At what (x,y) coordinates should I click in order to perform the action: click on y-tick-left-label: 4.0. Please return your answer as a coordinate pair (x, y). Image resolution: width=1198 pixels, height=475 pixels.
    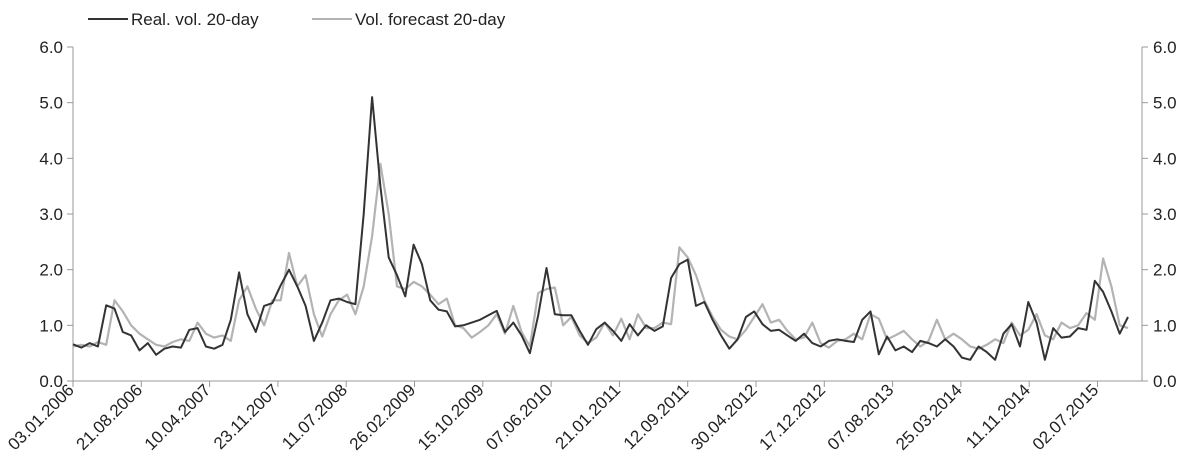
    Looking at the image, I should click on (51, 158).